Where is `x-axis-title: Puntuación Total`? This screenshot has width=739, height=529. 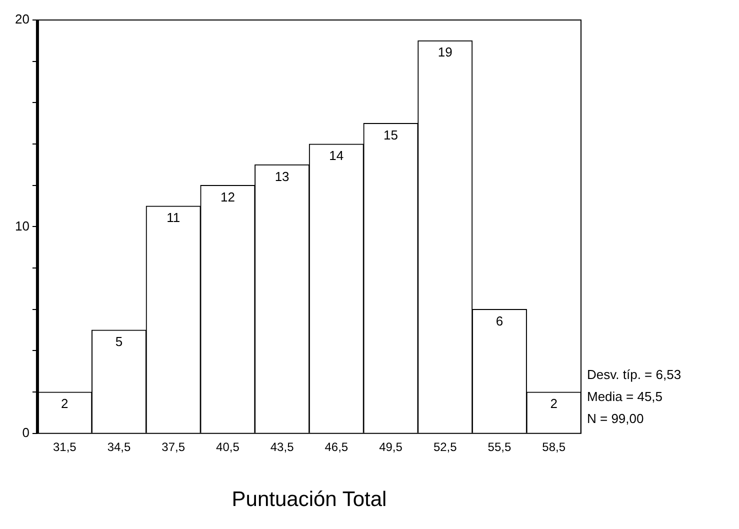
x-axis-title: Puntuación Total is located at coordinates (309, 500).